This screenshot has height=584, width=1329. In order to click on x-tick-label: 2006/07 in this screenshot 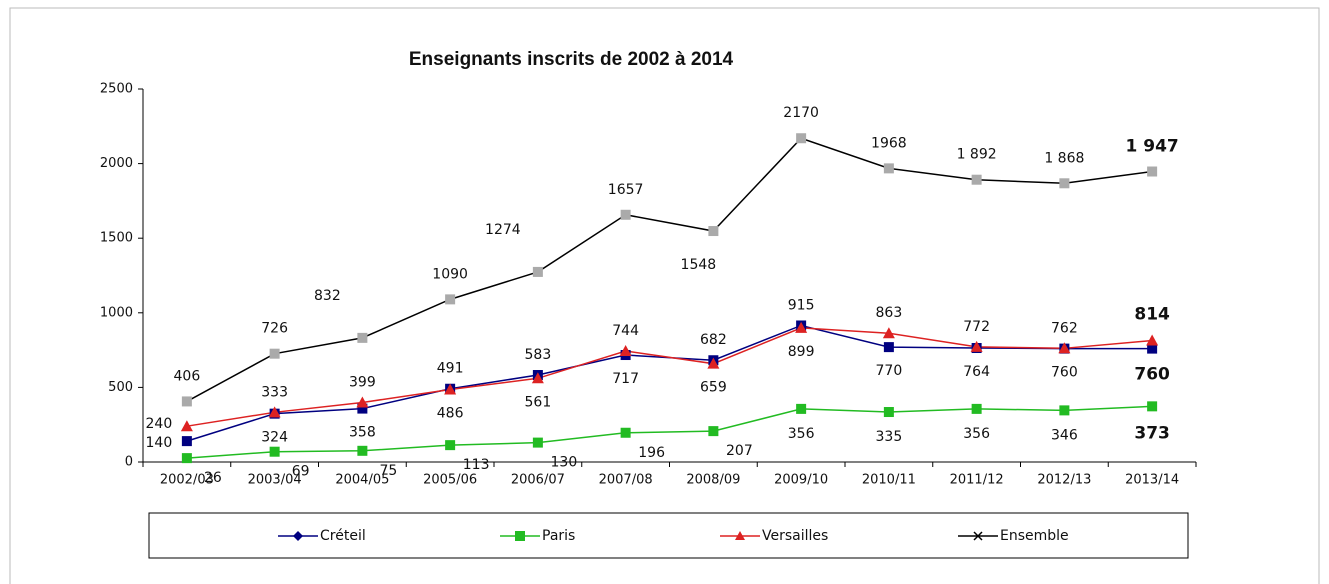, I will do `click(538, 480)`.